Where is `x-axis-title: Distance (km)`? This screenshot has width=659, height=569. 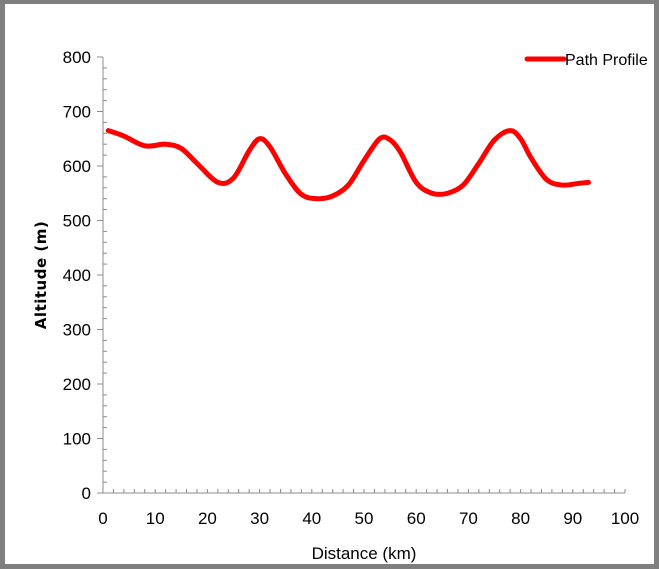 x-axis-title: Distance (km) is located at coordinates (364, 553).